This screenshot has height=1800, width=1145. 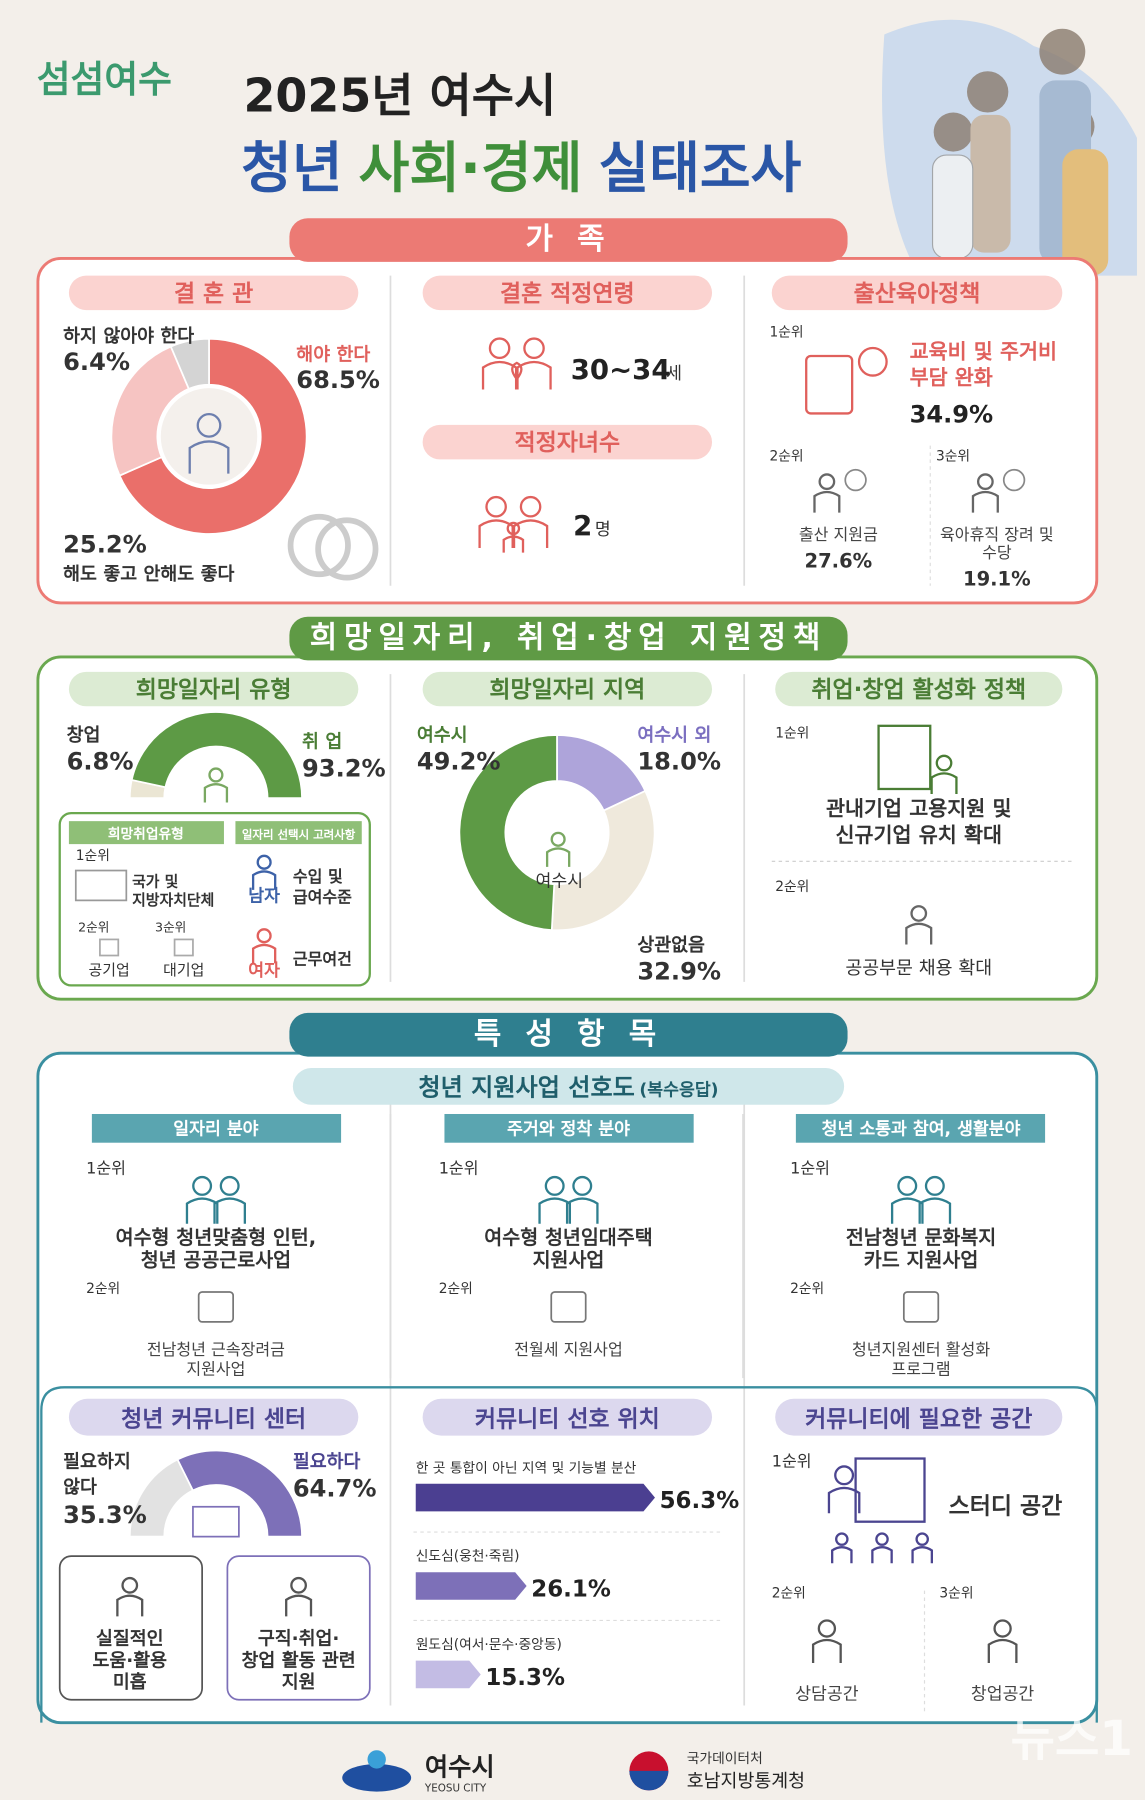 I want to click on value-label: 49.2%, so click(x=459, y=761).